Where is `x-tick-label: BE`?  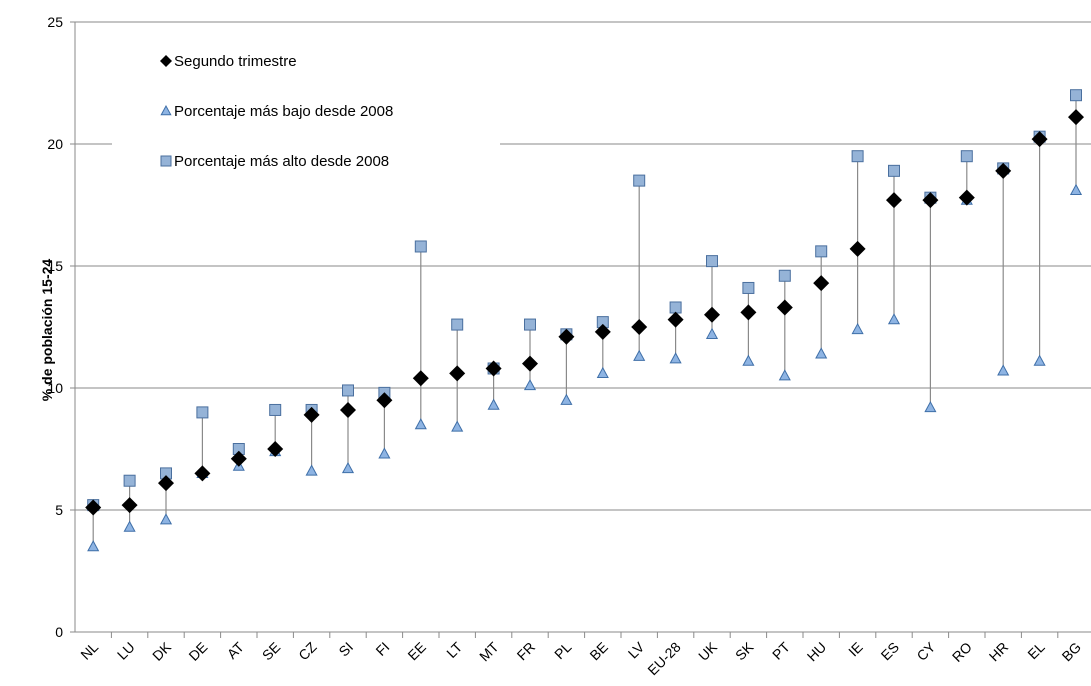 x-tick-label: BE is located at coordinates (598, 651).